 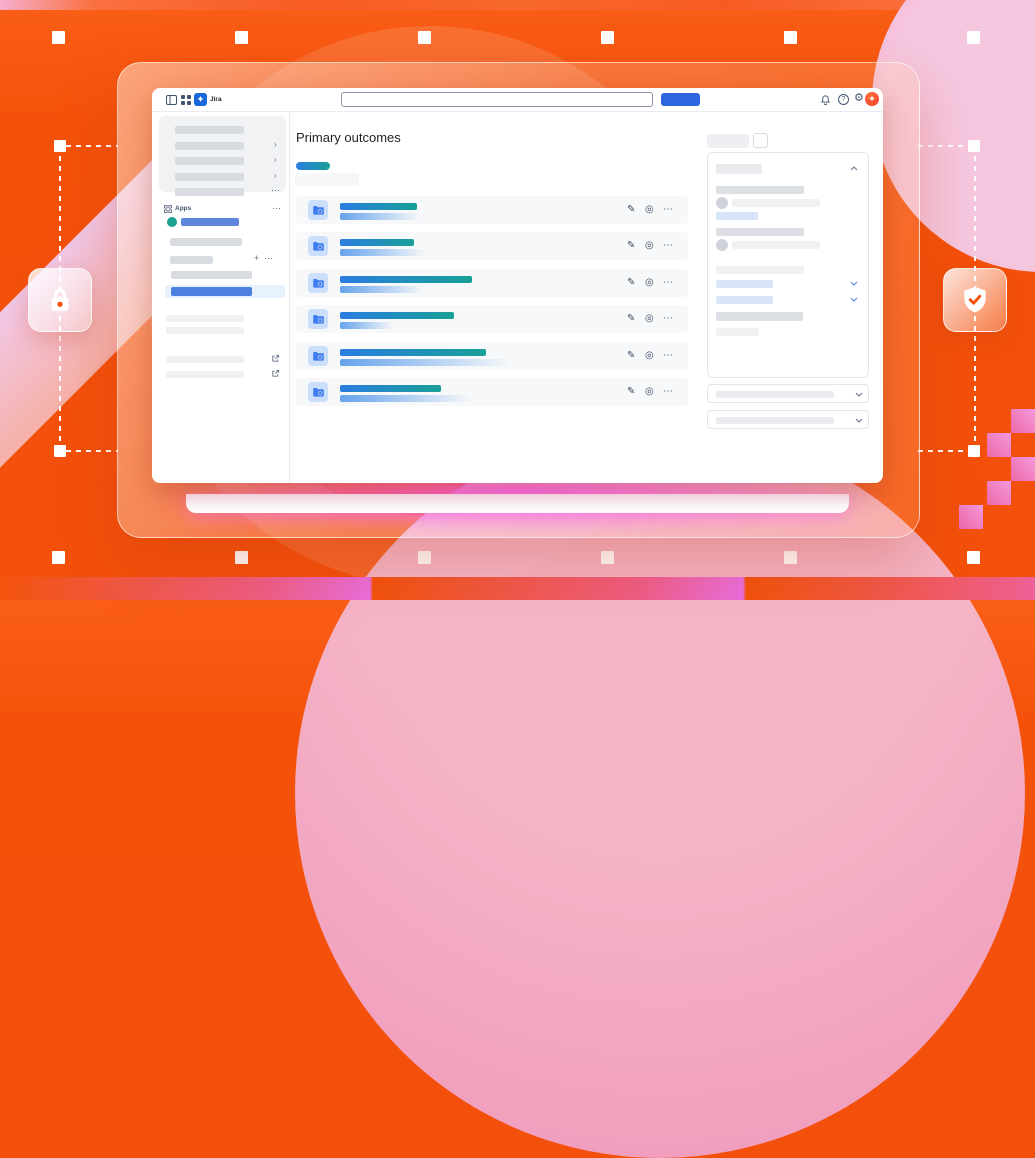 What do you see at coordinates (186, 100) in the screenshot?
I see `app-switcher-icon` at bounding box center [186, 100].